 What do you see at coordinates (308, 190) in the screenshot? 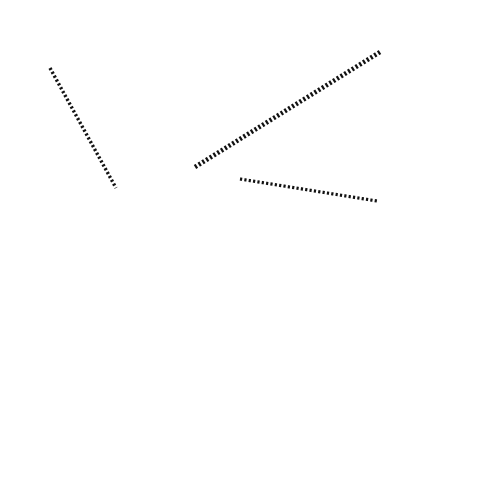
I see `dotted-line-lower-slant` at bounding box center [308, 190].